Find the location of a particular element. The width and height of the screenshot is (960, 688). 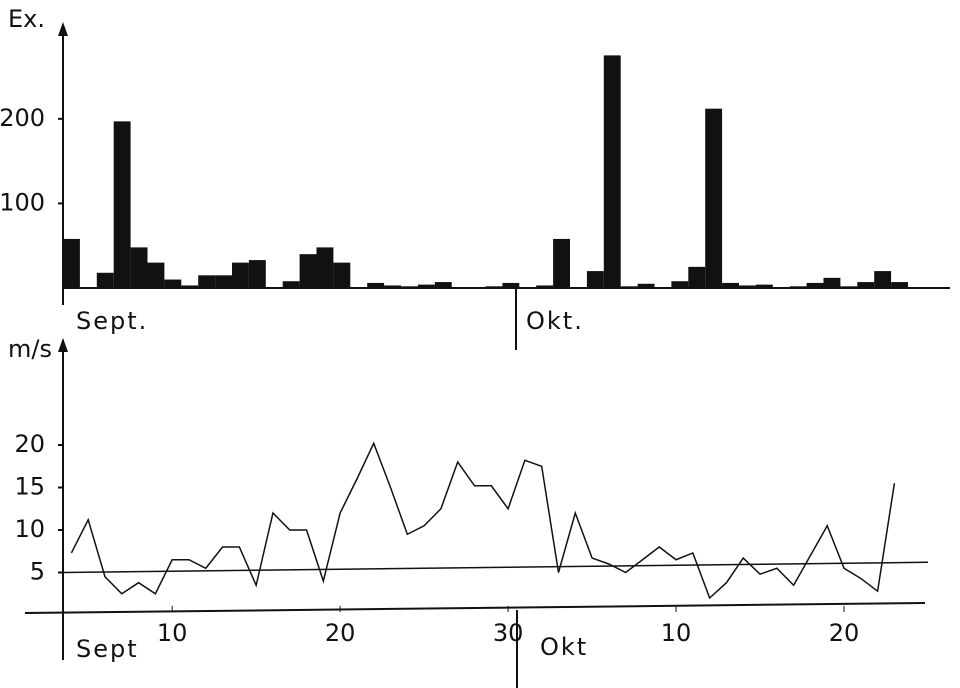

y-tick-label: 20 is located at coordinates (29, 444).